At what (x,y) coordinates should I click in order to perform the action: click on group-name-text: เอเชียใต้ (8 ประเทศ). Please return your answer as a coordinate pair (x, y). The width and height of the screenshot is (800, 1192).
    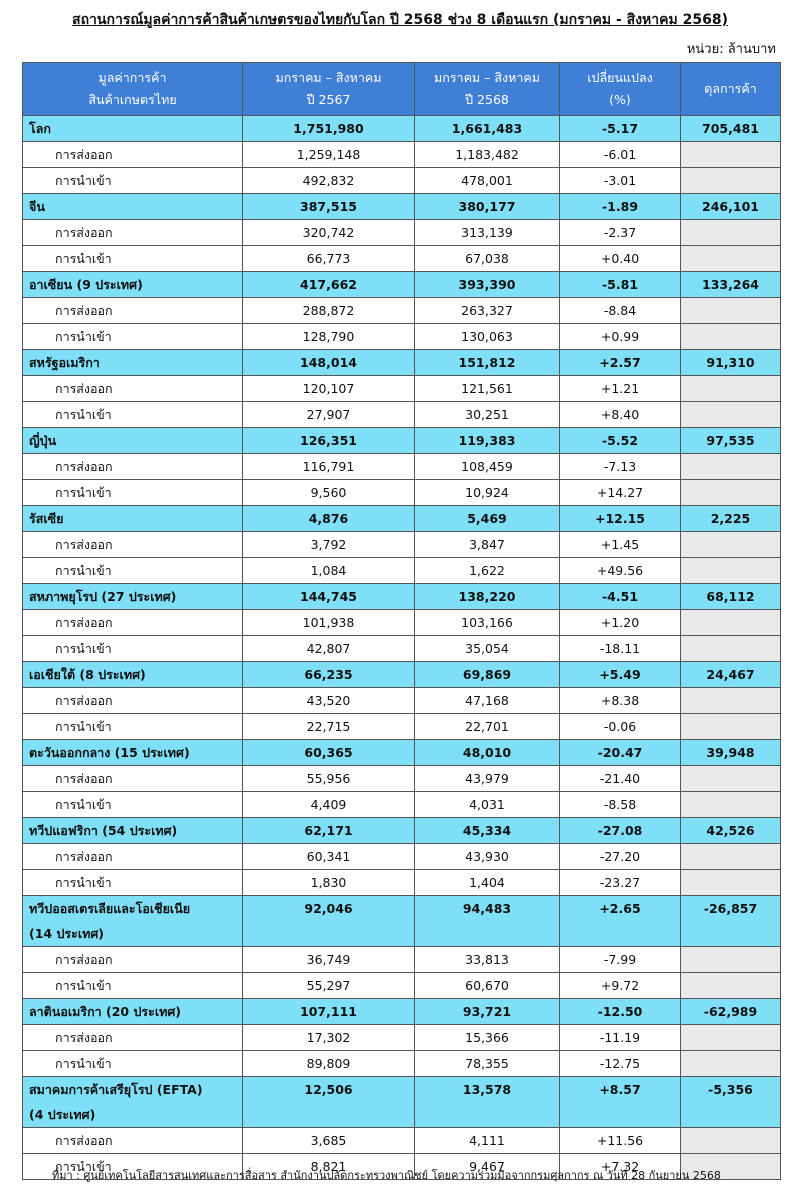
    Looking at the image, I should click on (87, 674).